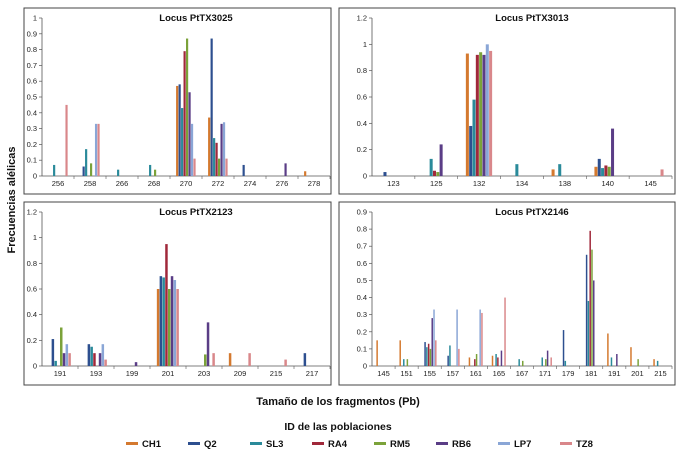 The width and height of the screenshot is (684, 460). What do you see at coordinates (256, 443) in the screenshot?
I see `legend-swatch-SL3` at bounding box center [256, 443].